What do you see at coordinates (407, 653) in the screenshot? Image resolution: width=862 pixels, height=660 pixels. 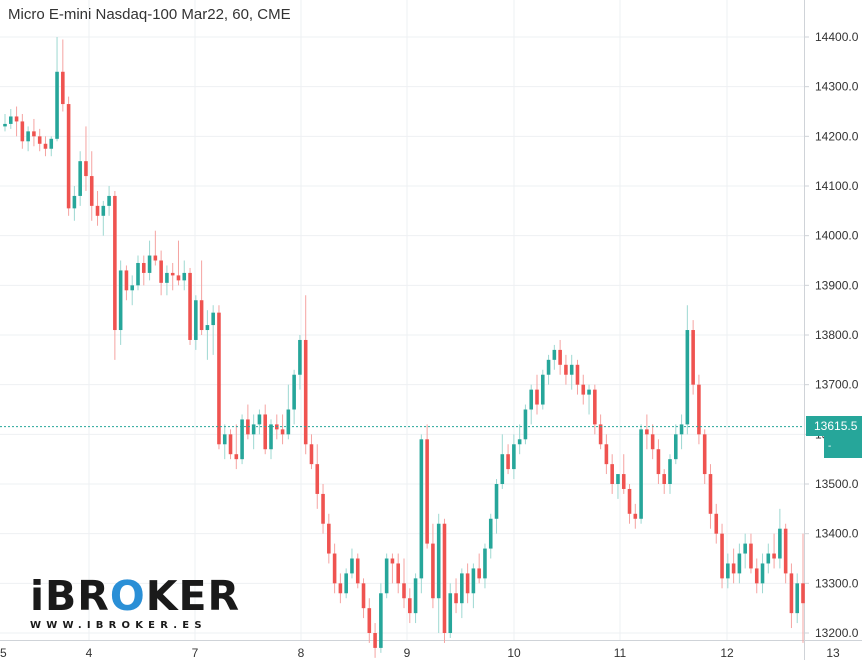 I see `x-tick-label: 9` at bounding box center [407, 653].